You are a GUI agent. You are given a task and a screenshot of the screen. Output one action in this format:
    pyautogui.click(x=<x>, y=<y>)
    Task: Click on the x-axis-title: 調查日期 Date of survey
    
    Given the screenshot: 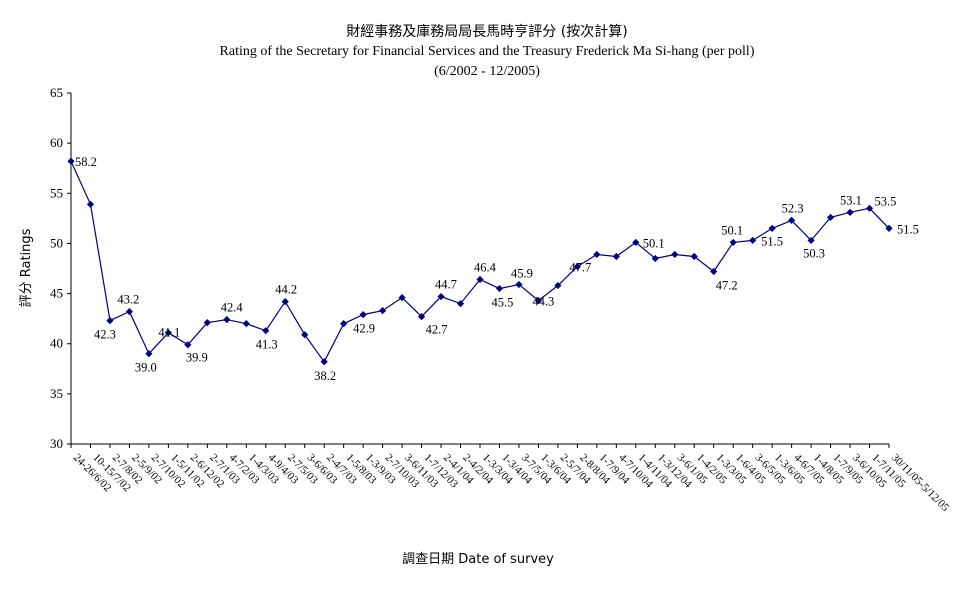 What is the action you would take?
    pyautogui.click(x=478, y=559)
    